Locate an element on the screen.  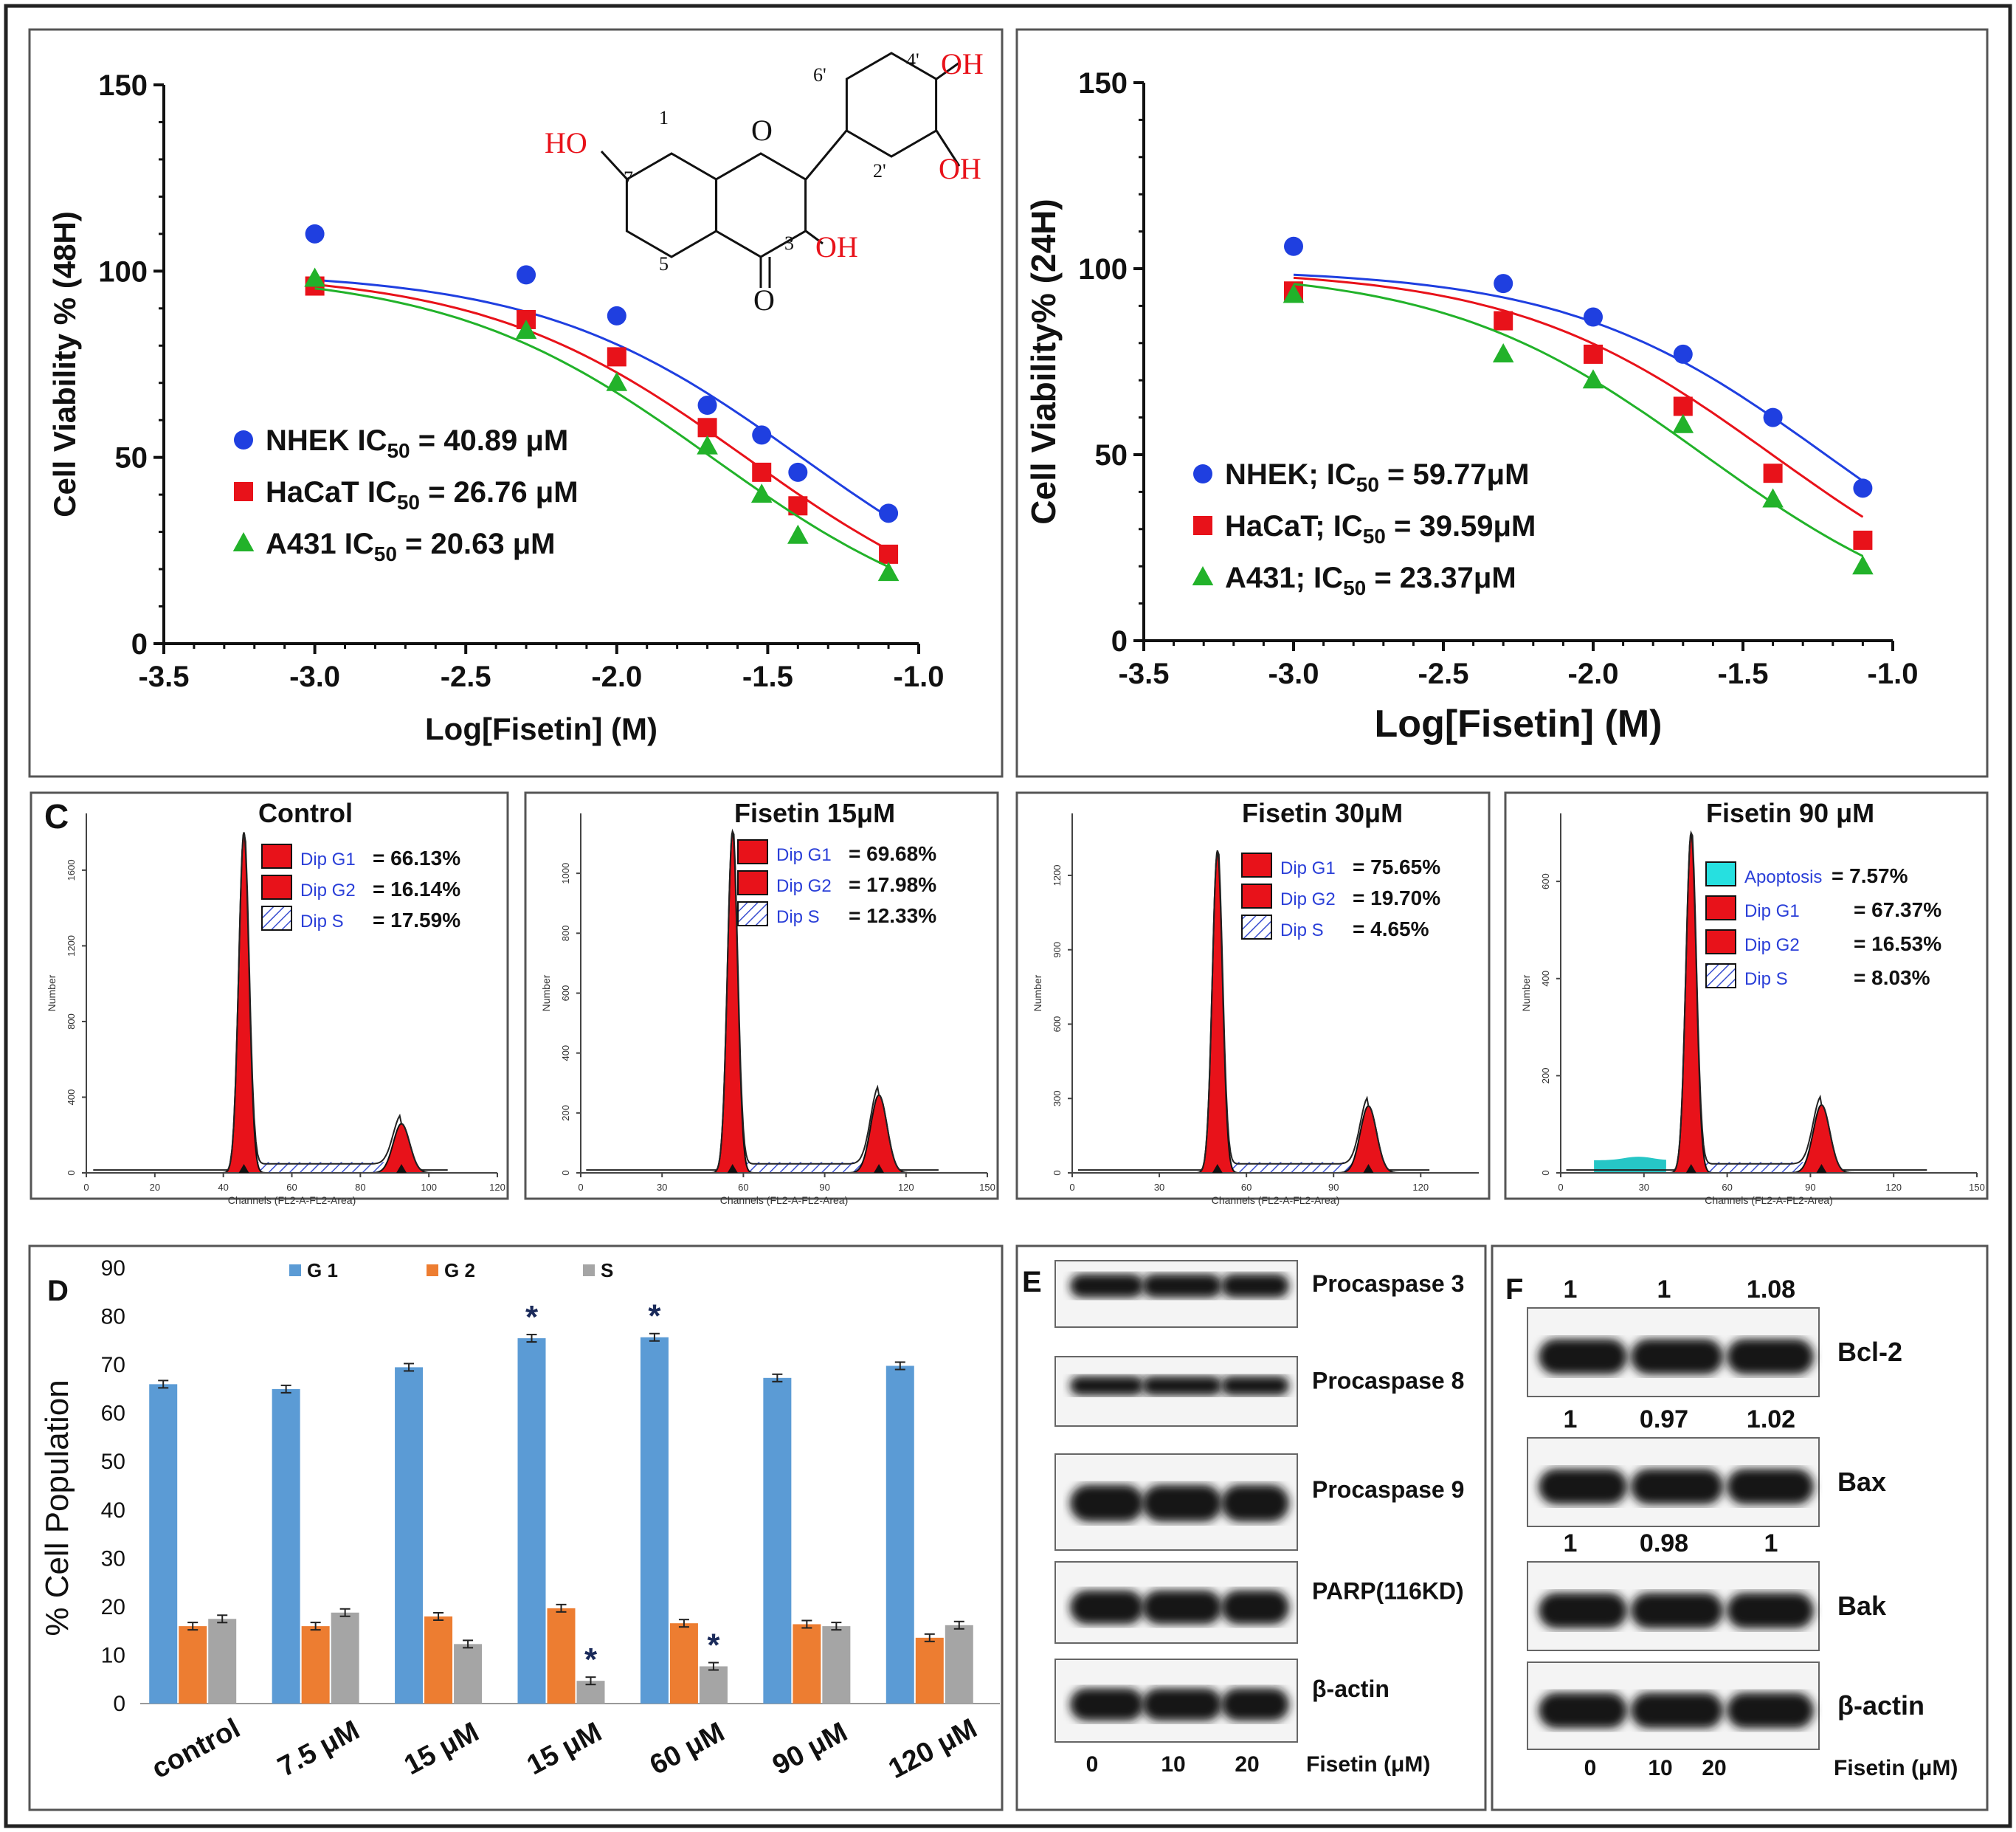
structure-label: 6' is located at coordinates (820, 75).